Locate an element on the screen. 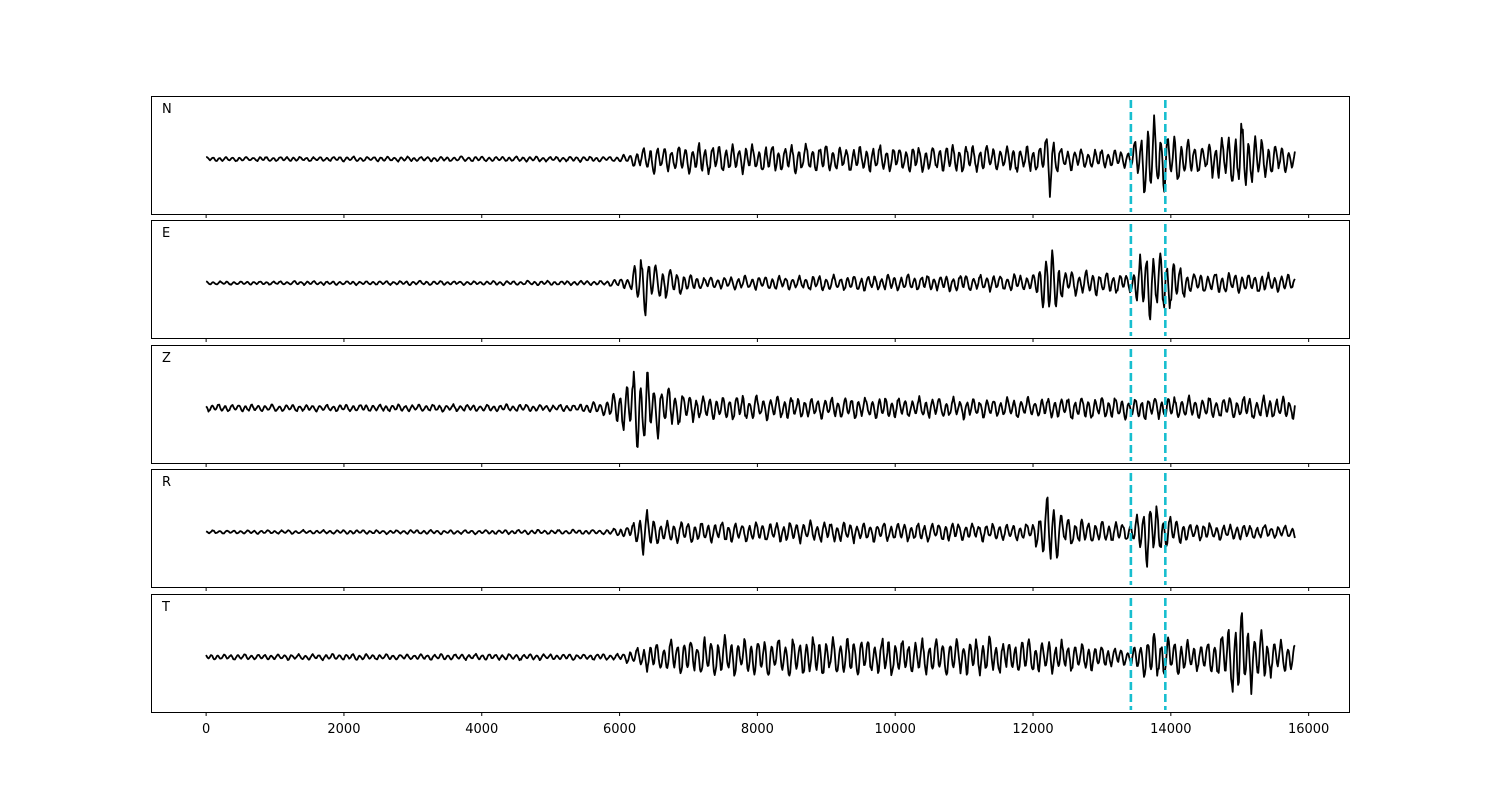 This screenshot has width=1500, height=800. panel-r: R is located at coordinates (750, 530).